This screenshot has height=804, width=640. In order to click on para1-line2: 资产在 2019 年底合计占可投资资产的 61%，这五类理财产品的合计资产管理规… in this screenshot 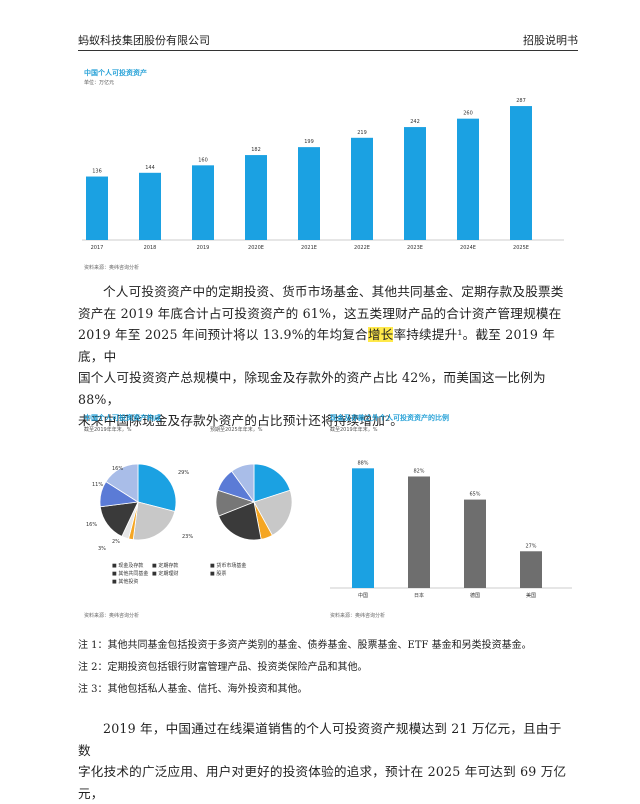, I will do `click(320, 313)`.